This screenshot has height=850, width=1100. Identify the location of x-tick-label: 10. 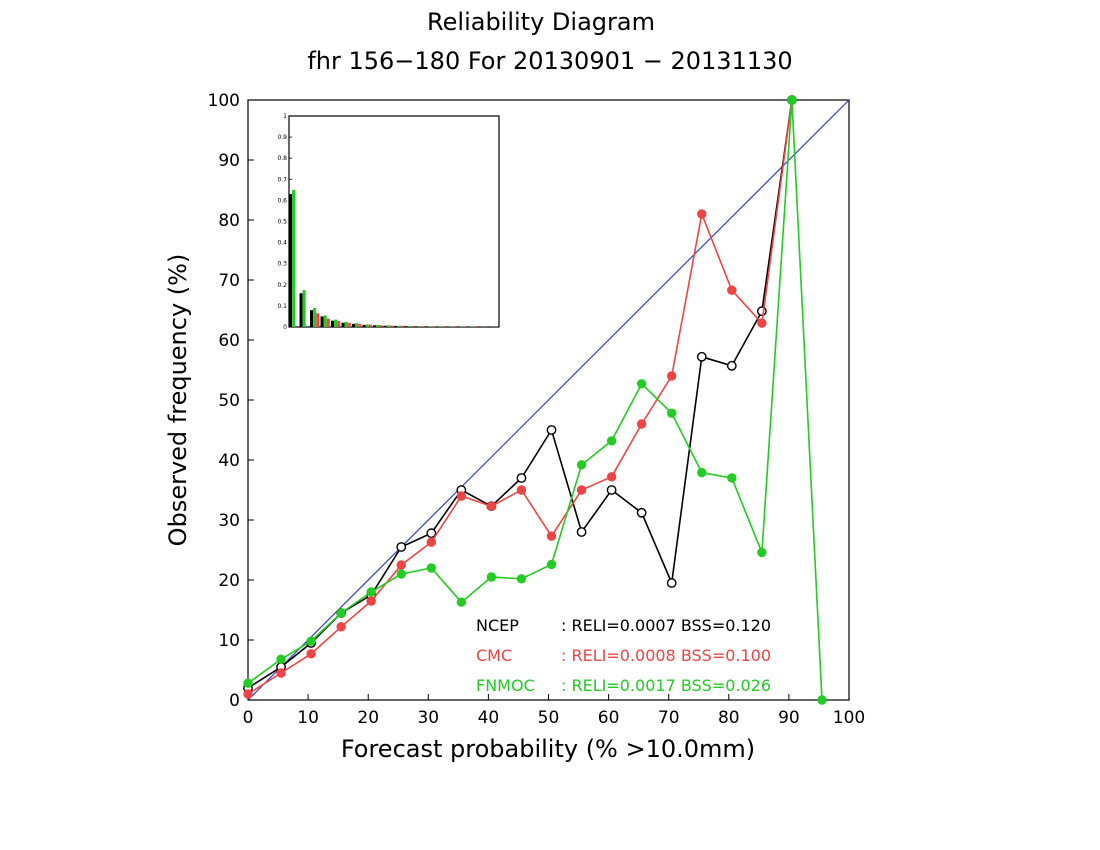
(308, 718).